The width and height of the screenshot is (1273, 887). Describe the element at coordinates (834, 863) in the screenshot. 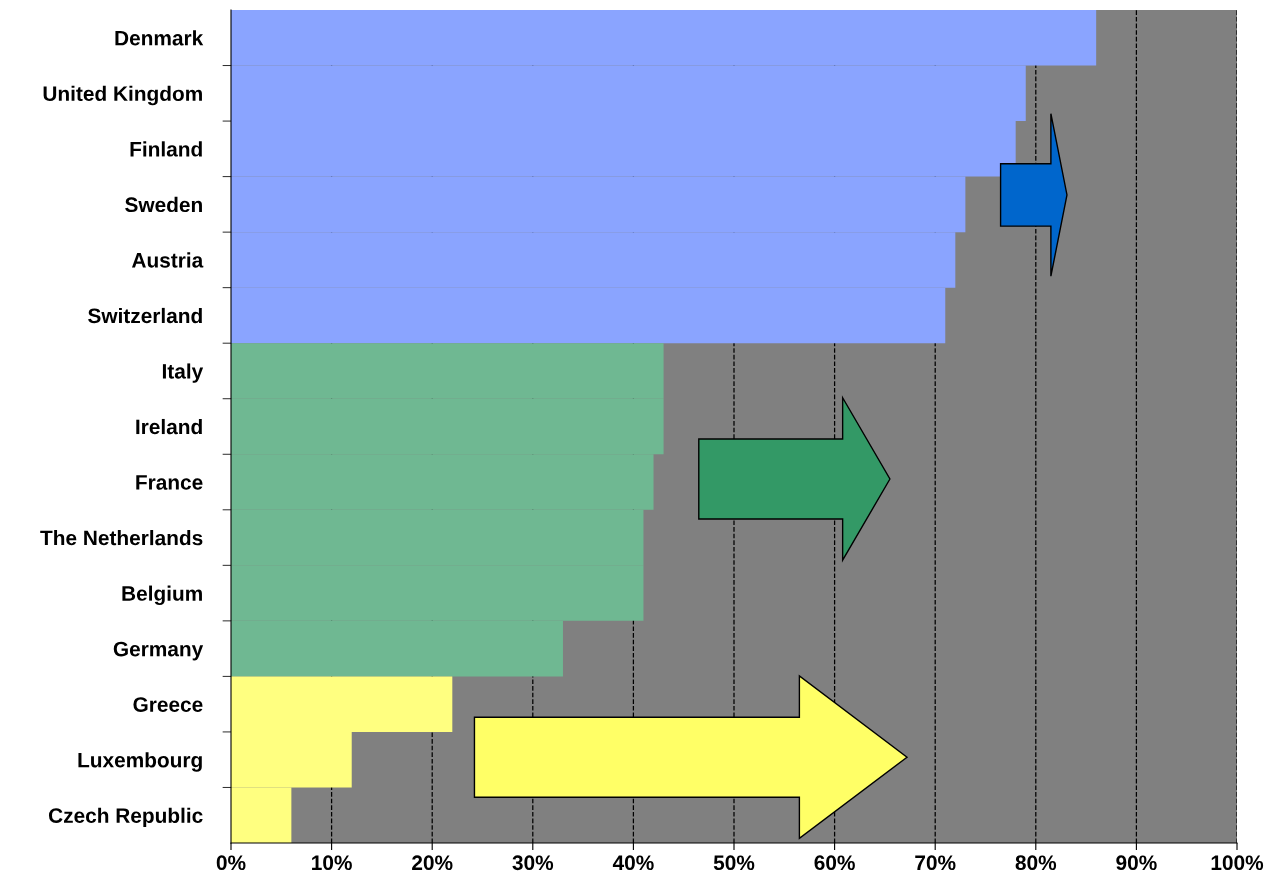

I see `x-tick-label: 60%` at that location.